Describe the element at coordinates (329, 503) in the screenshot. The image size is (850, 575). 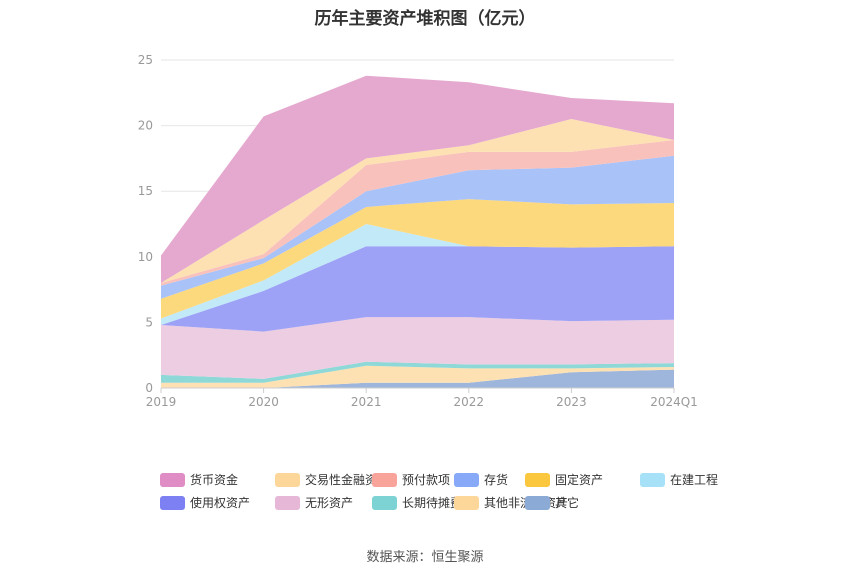
I see `legend-label: 无形资产` at that location.